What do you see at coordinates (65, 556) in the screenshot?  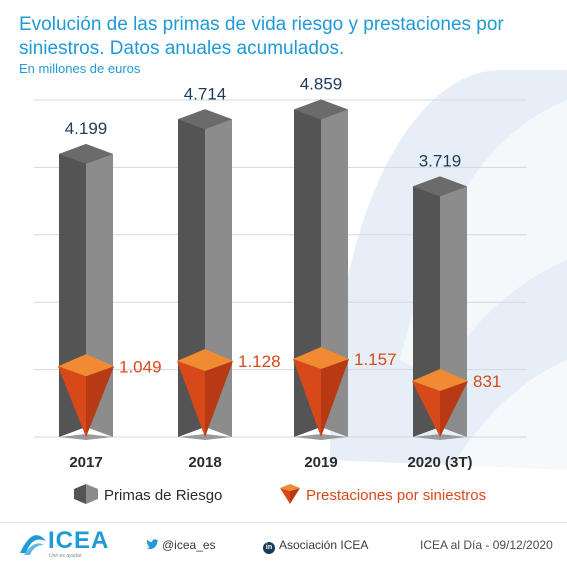 I see `logo-tagline: Unir es ayudar` at bounding box center [65, 556].